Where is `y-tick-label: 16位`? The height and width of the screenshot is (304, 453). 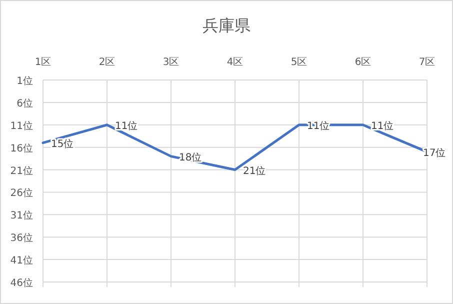 y-tick-label: 16位 is located at coordinates (21, 148).